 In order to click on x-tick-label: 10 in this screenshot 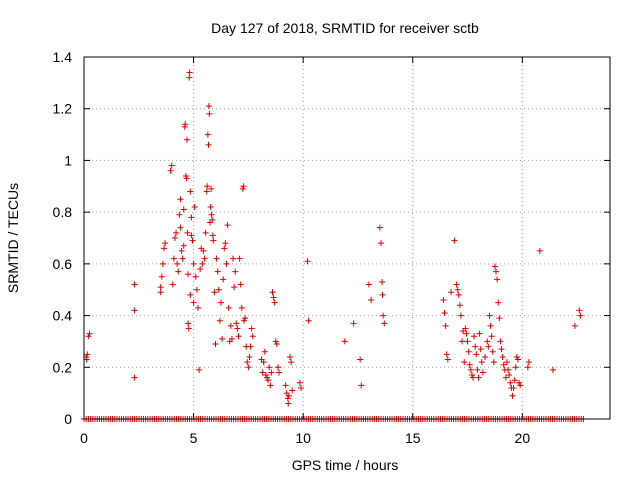, I will do `click(303, 438)`.